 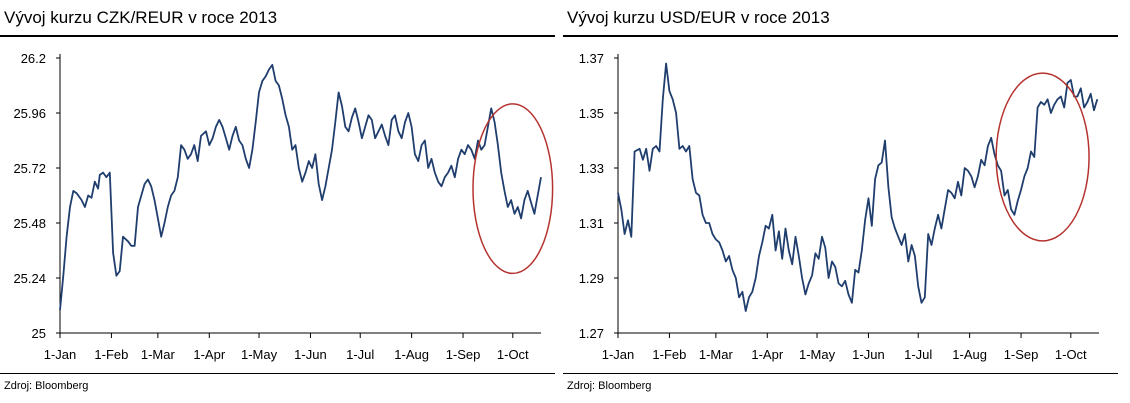 I want to click on y-tick-label: 1.33, so click(x=591, y=168).